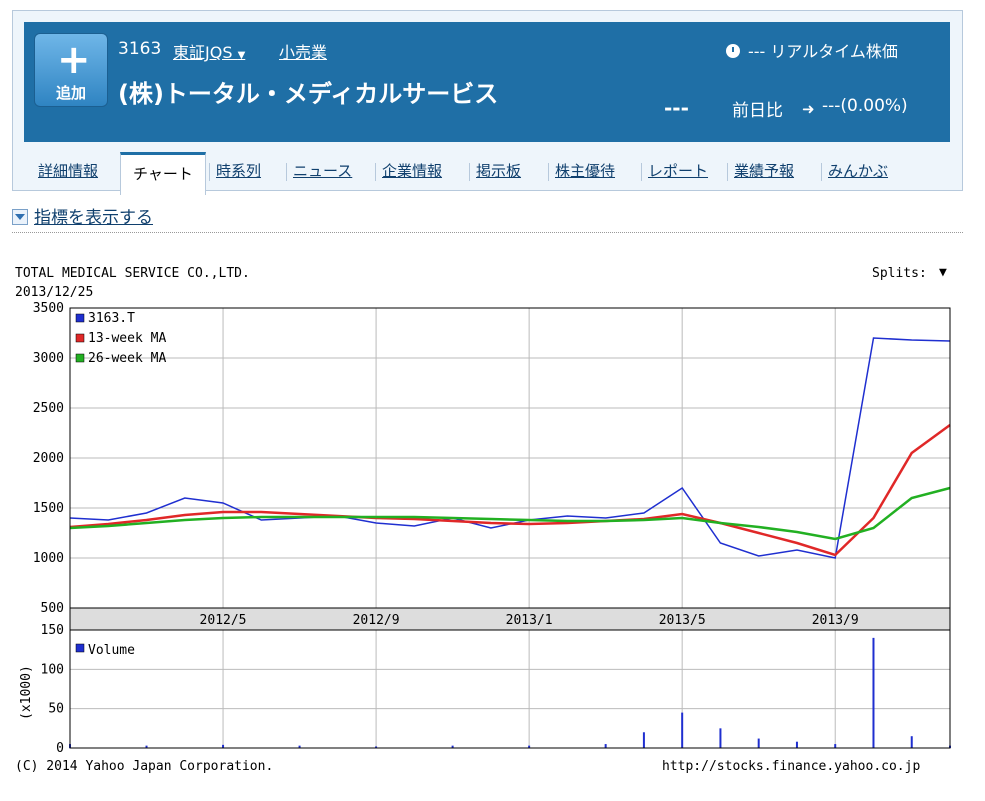  I want to click on tab-reports: レポート, so click(674, 172).